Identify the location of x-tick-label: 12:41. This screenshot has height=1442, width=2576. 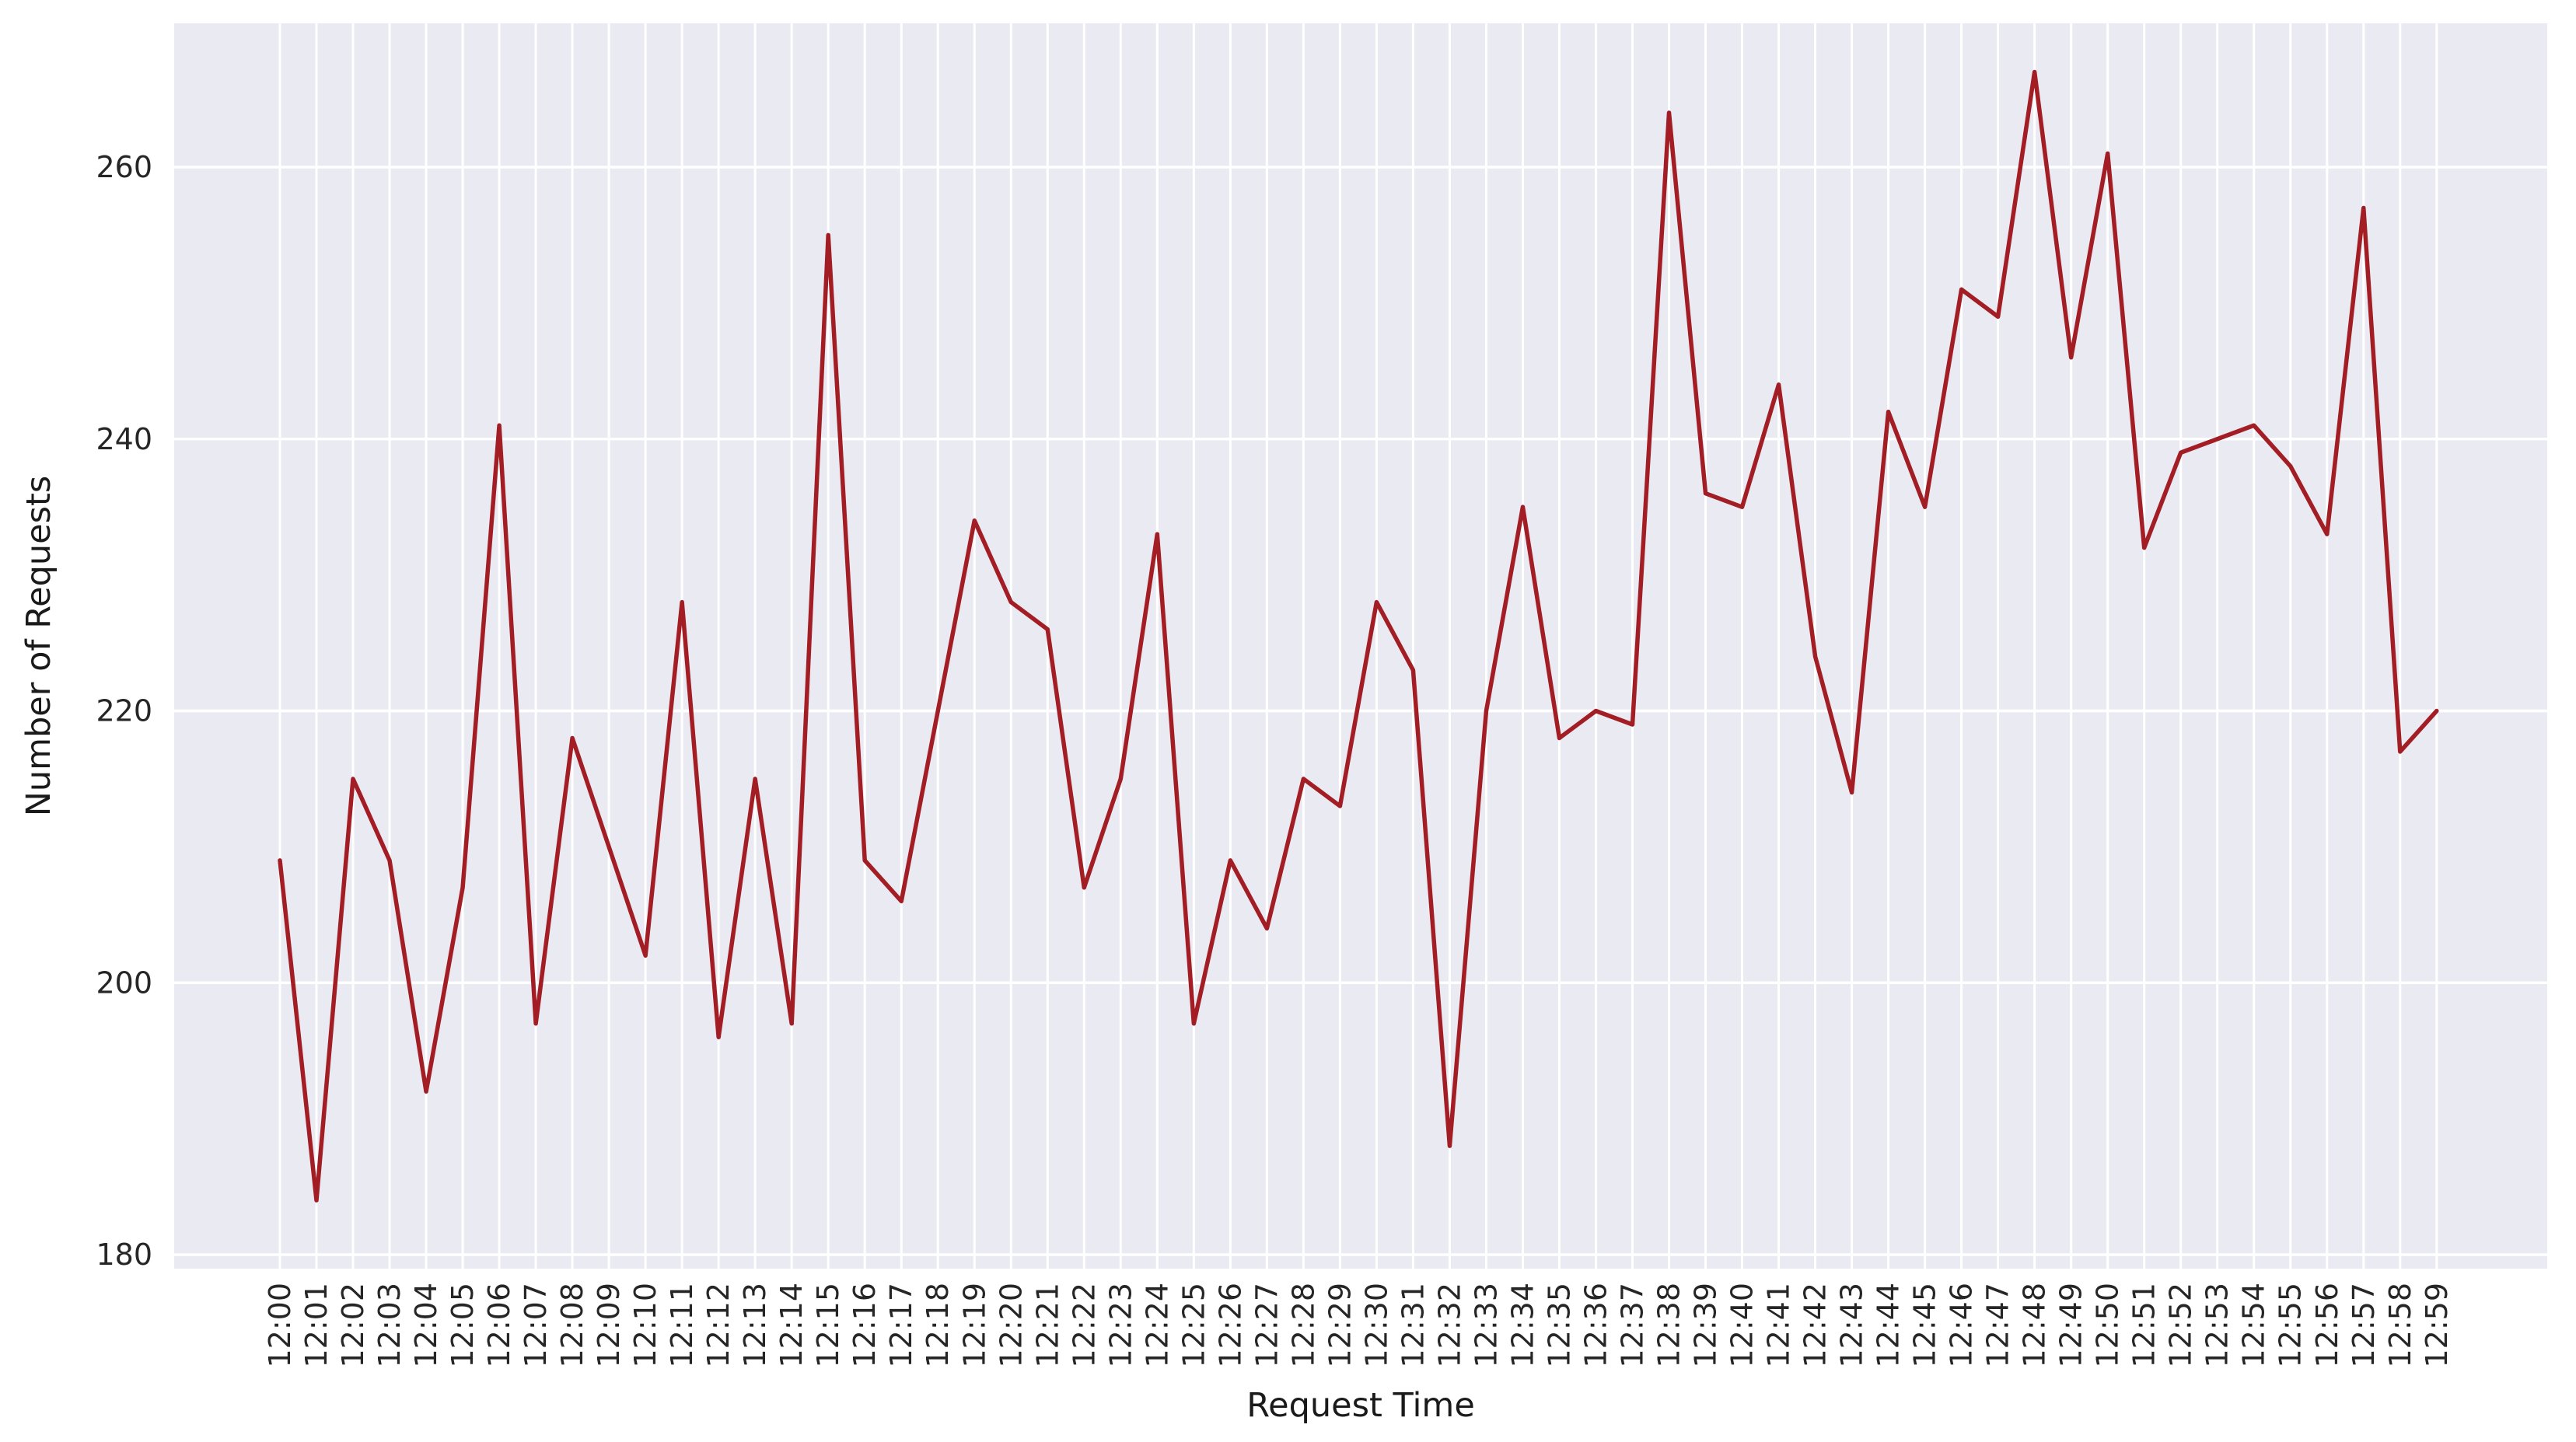
(1779, 1326).